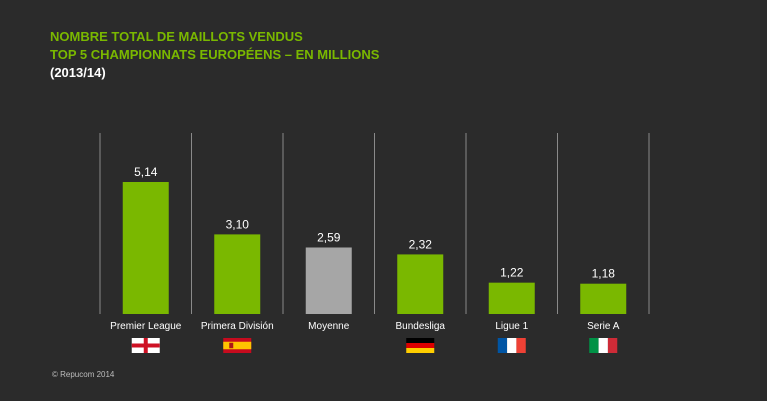 The image size is (767, 401). I want to click on italy-flag-icon, so click(603, 345).